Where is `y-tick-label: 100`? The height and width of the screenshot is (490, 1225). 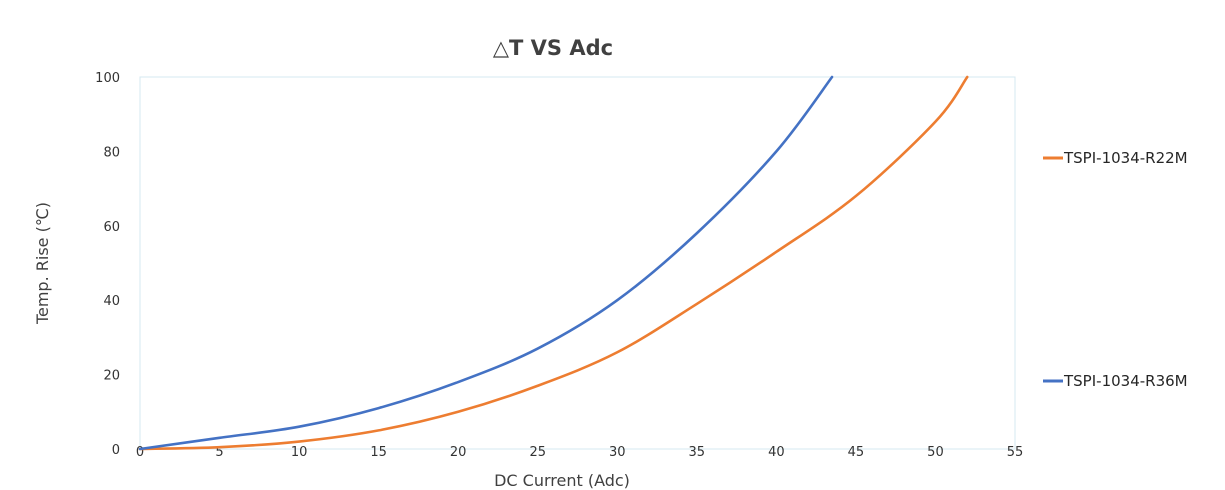 y-tick-label: 100 is located at coordinates (107, 78).